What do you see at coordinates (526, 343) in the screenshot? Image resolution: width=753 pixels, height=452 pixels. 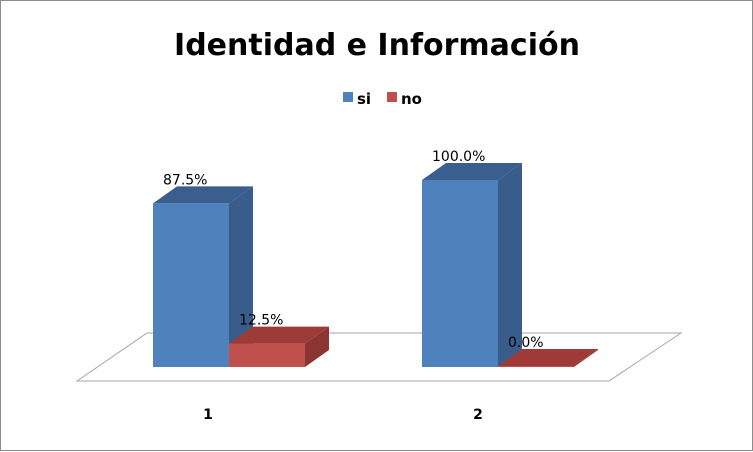 I see `data-label-no-2: 0.0%` at bounding box center [526, 343].